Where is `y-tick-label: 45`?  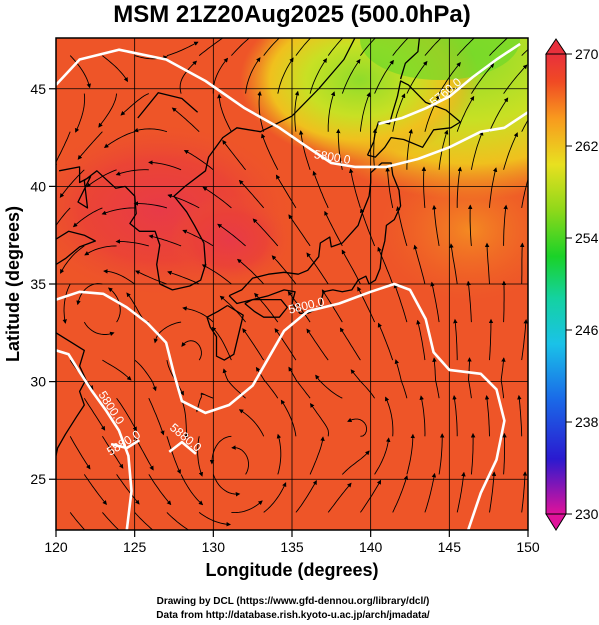 y-tick-label: 45 is located at coordinates (38, 89).